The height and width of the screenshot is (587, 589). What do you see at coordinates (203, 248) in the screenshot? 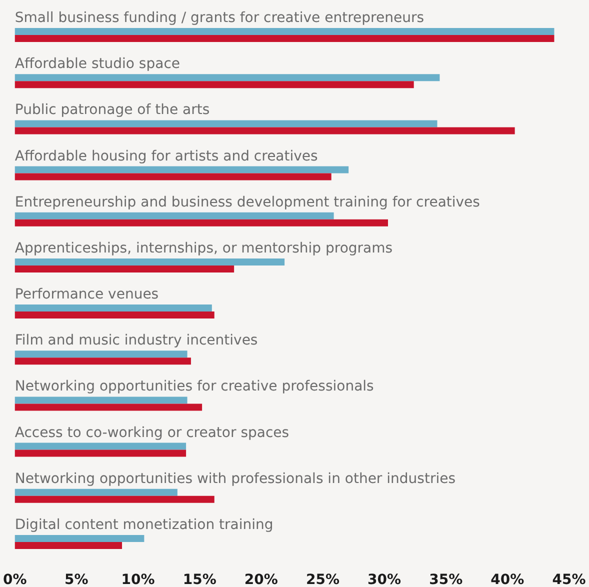
I see `y-tick-label: Apprenticeships, internships, or mentorship programs` at bounding box center [203, 248].